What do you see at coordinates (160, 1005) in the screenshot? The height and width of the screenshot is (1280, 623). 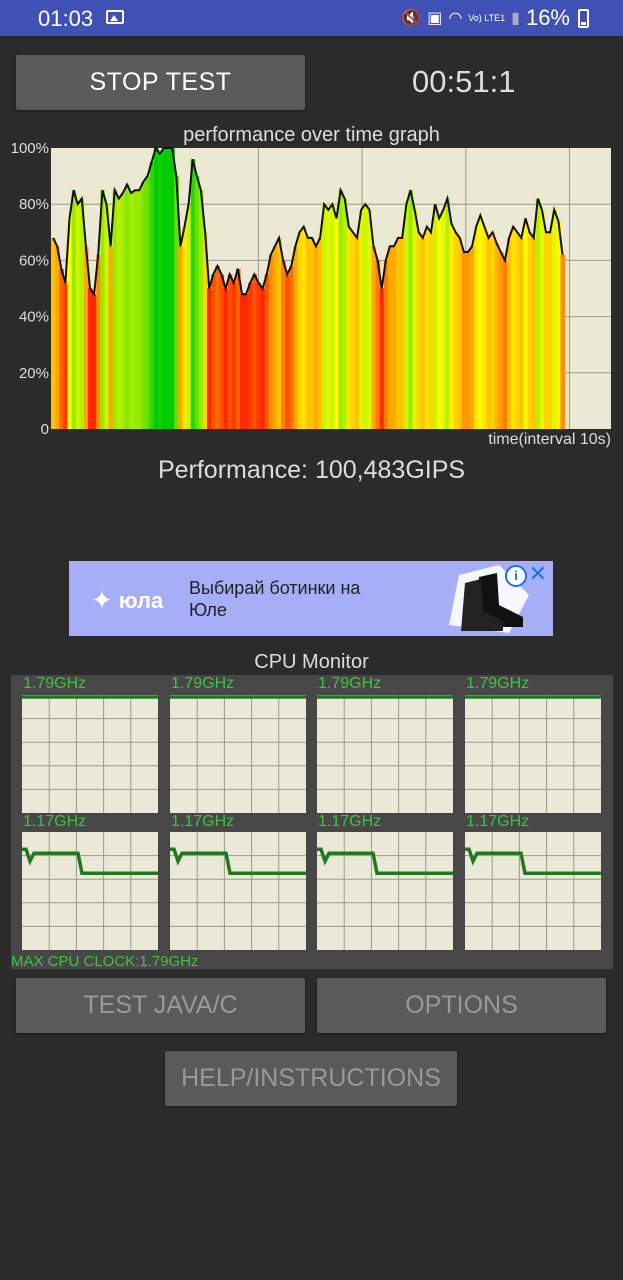 I see `test-java-button: TEST JAVA/C` at bounding box center [160, 1005].